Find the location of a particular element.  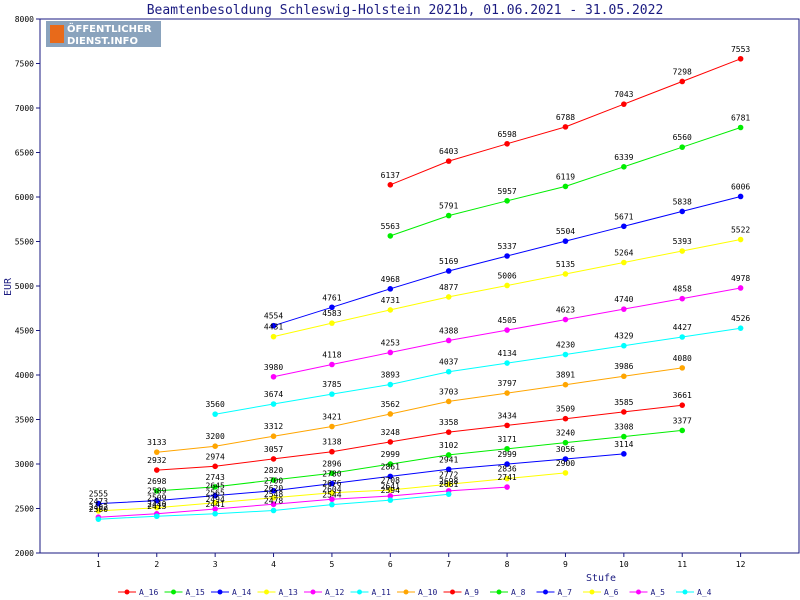

legend-label: A_11 is located at coordinates (381, 592).